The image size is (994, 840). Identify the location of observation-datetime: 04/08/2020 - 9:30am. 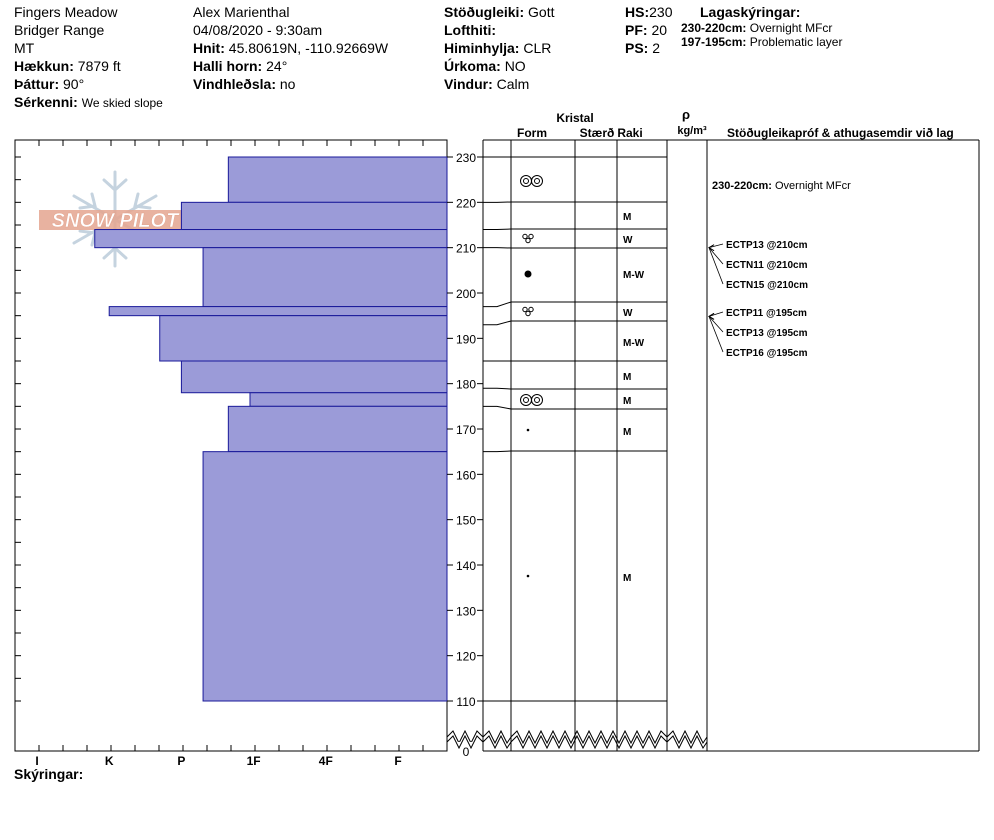
(258, 30).